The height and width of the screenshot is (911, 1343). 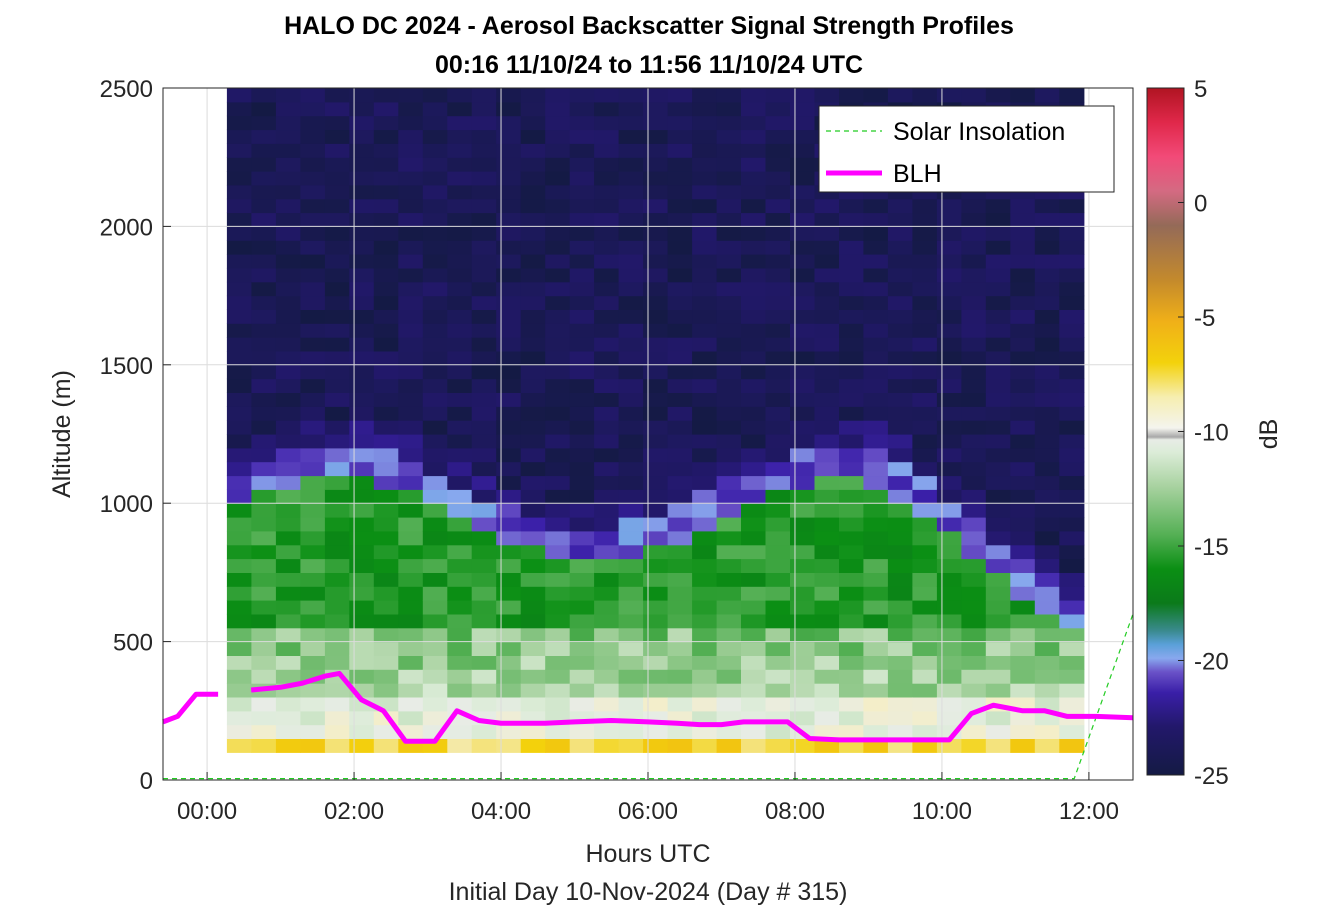 I want to click on y-tick-label: 1500, so click(x=126, y=366).